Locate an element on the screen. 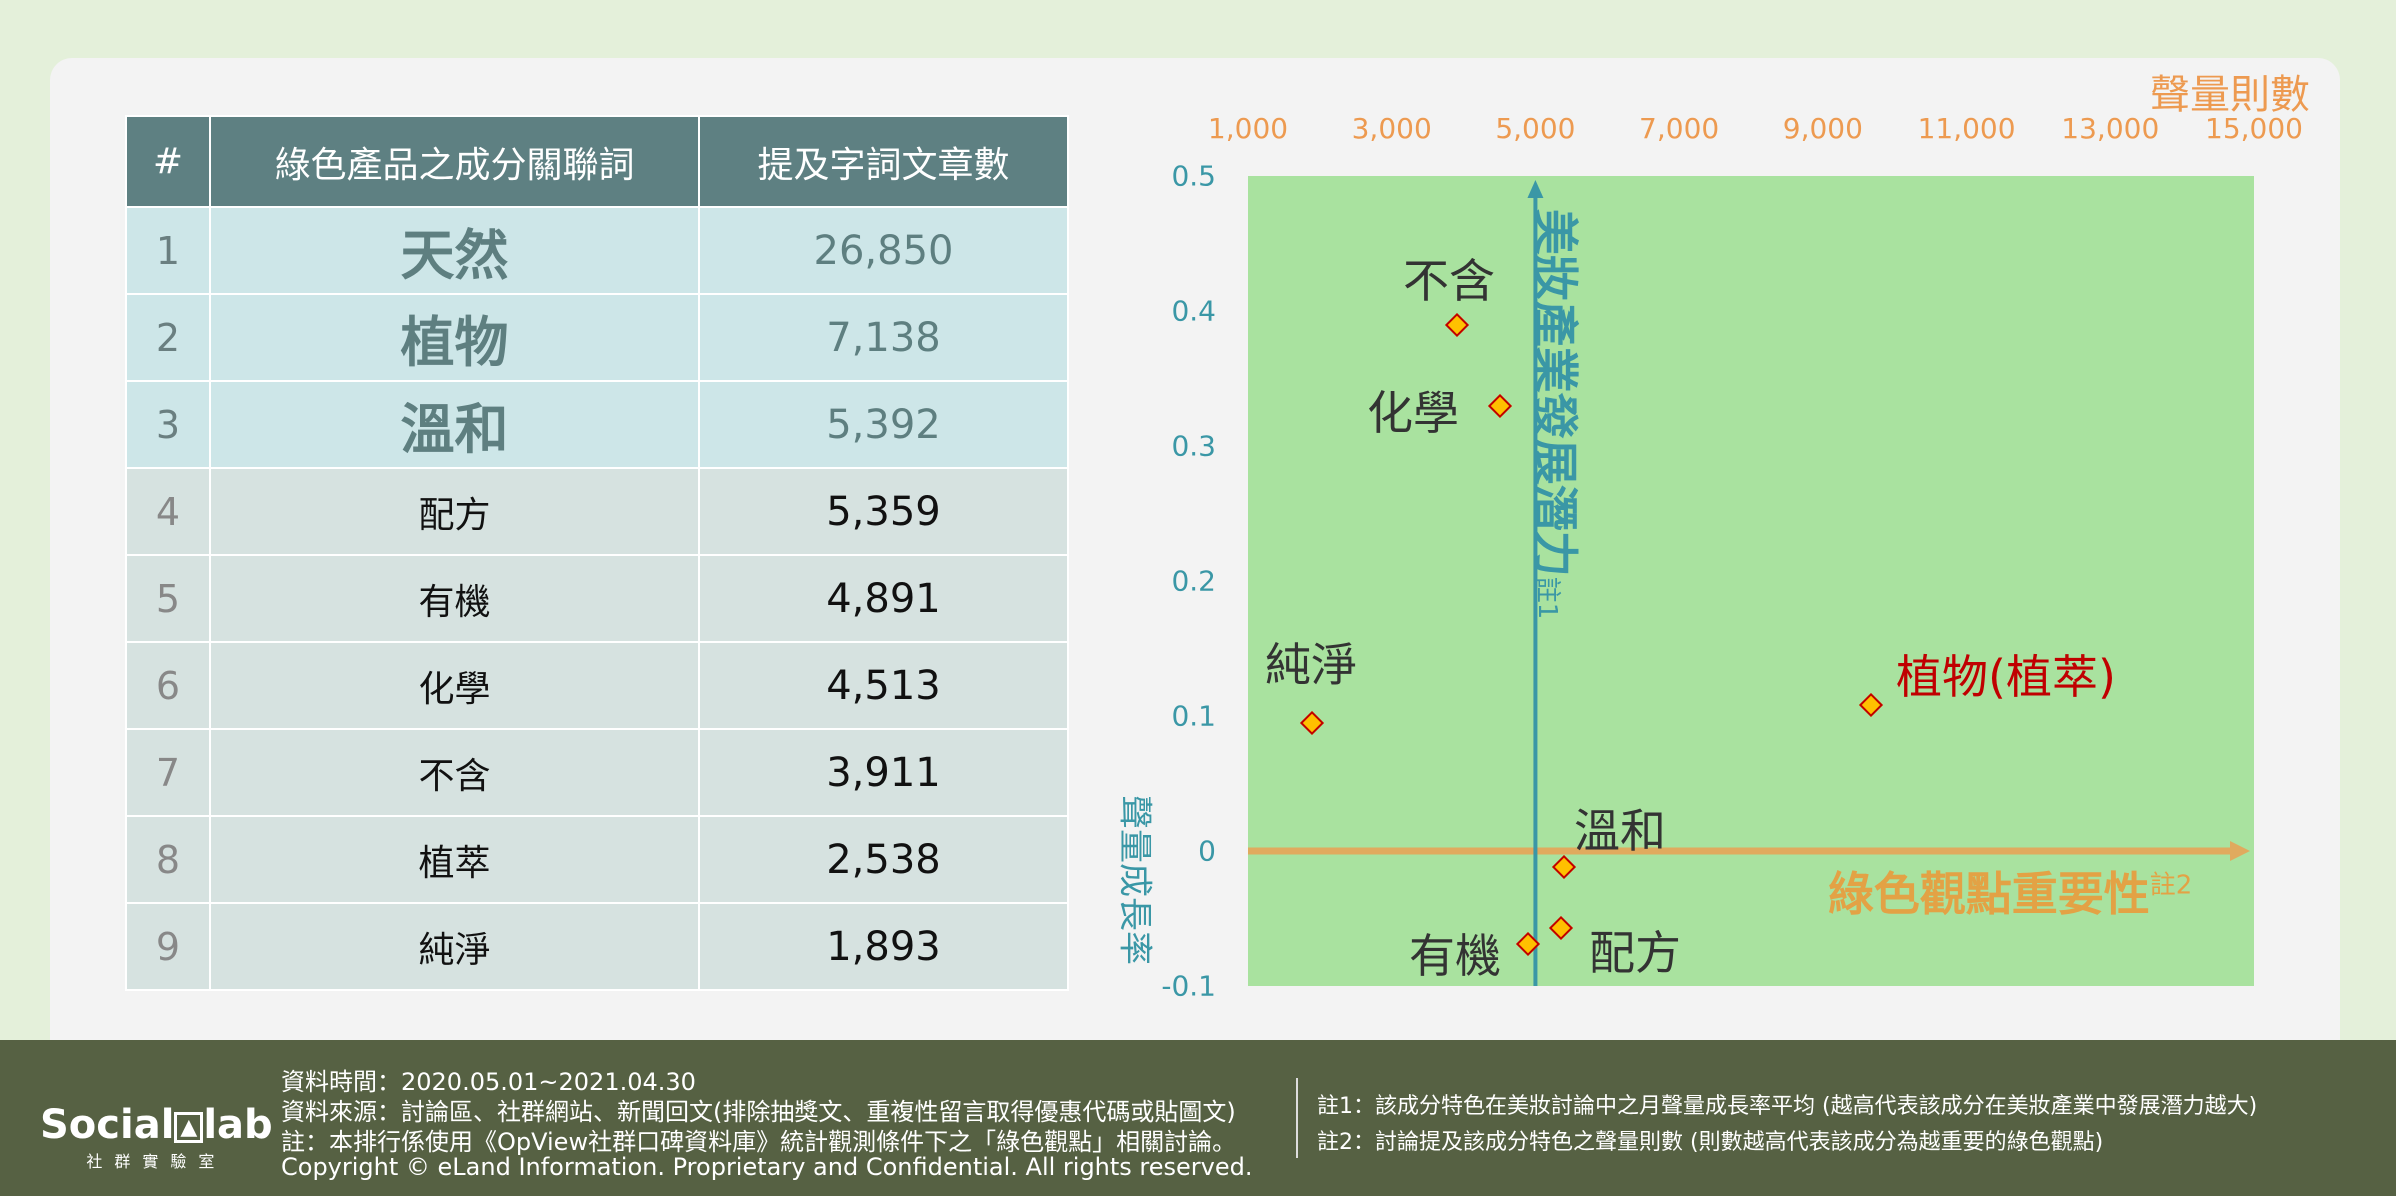 The width and height of the screenshot is (2396, 1196). rank-cell: 1 is located at coordinates (168, 250).